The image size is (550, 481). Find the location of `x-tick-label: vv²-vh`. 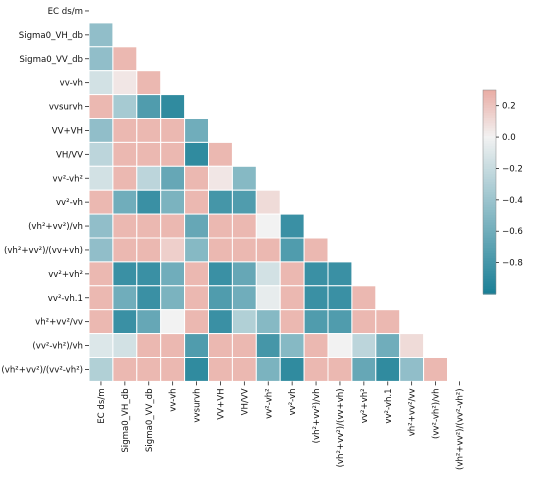

x-tick-label: vv²-vh is located at coordinates (293, 401).